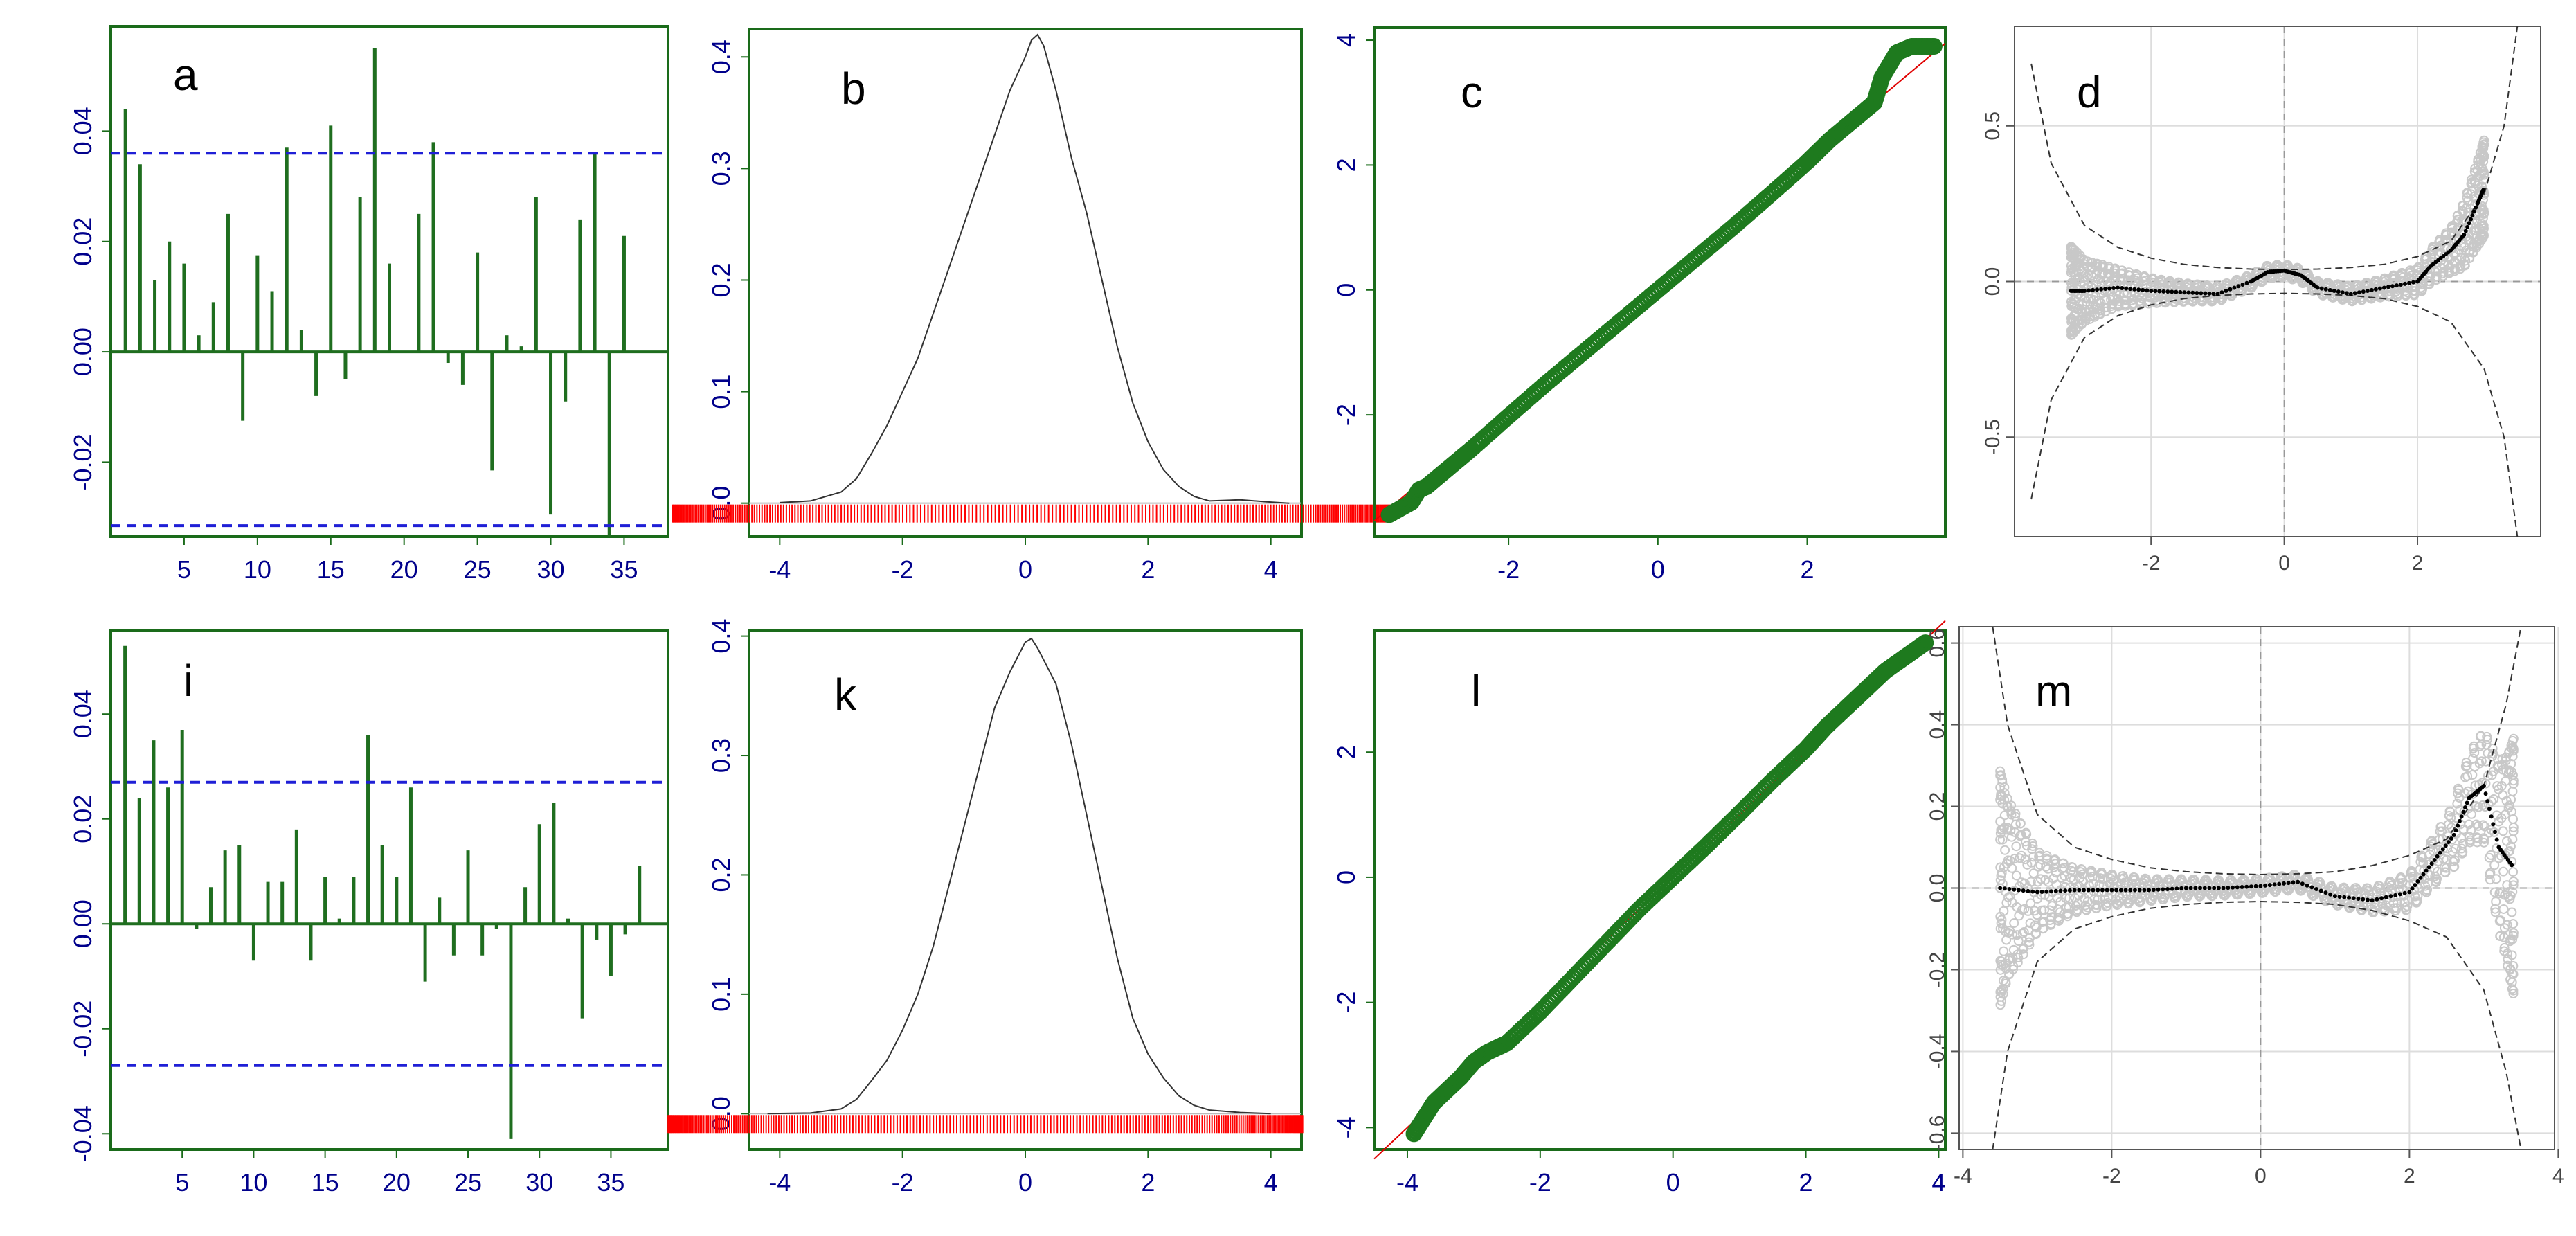 The width and height of the screenshot is (2576, 1236). What do you see at coordinates (389, 281) in the screenshot?
I see `plot-frame` at bounding box center [389, 281].